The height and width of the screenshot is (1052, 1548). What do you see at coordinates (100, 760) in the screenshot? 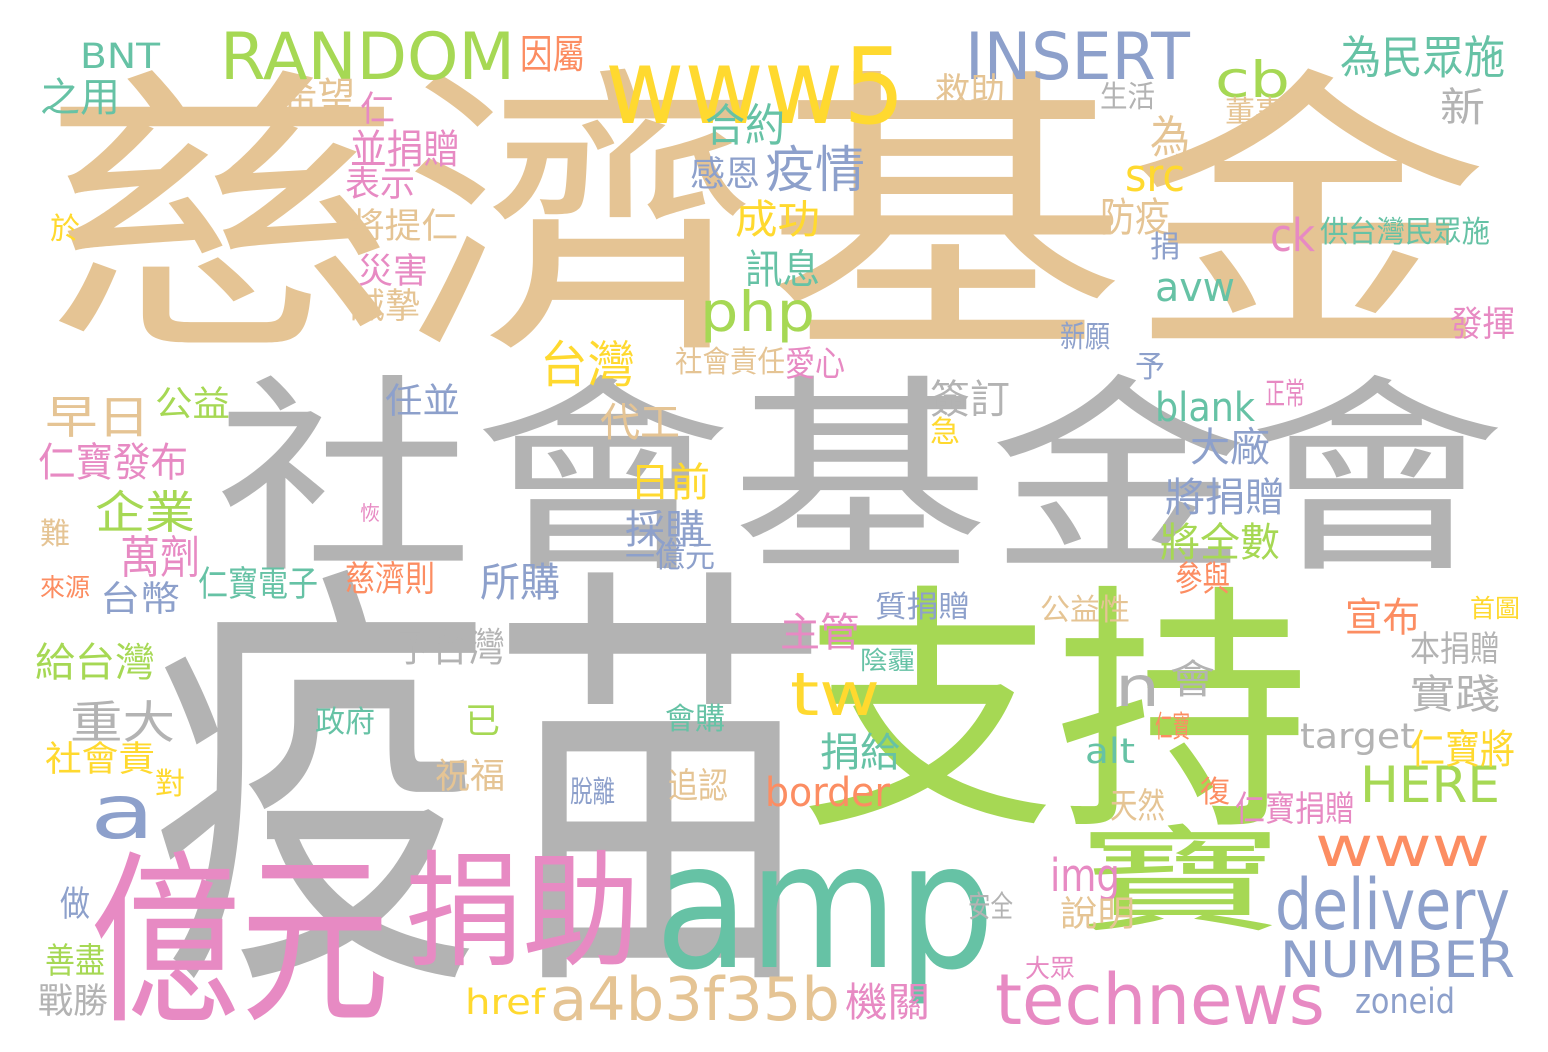
I see `word-102: 社會責` at bounding box center [100, 760].